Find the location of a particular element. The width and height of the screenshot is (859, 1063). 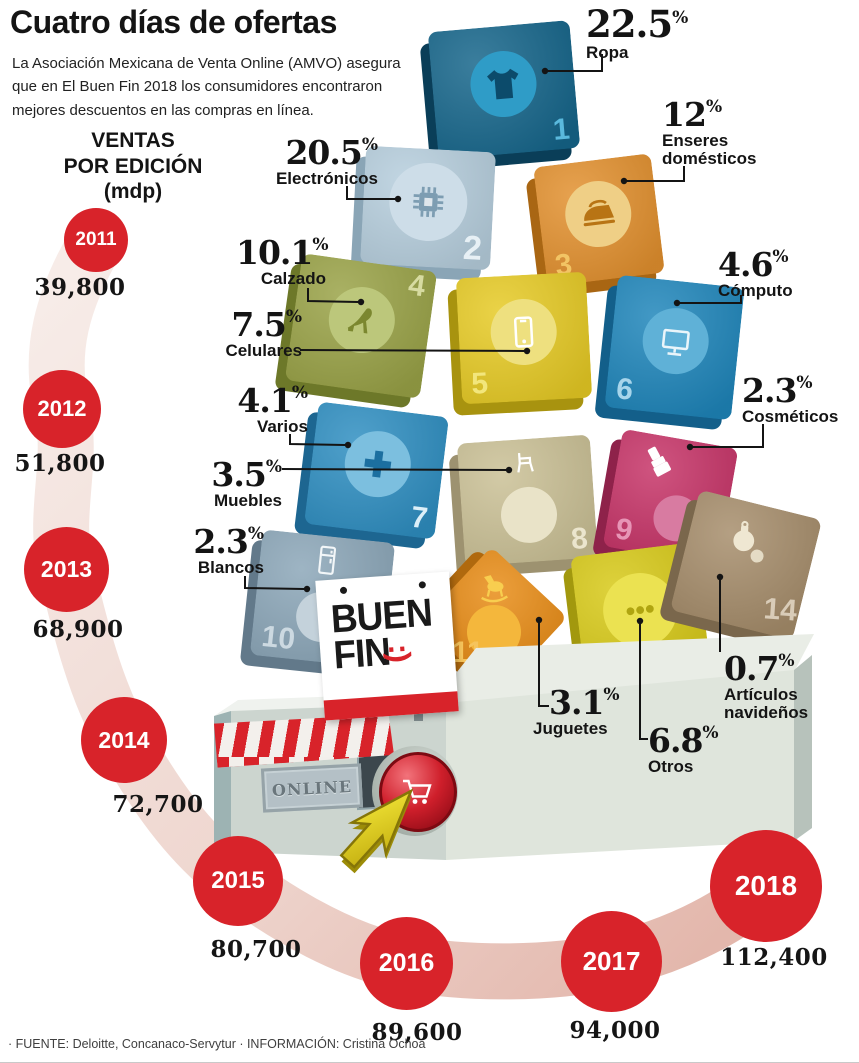

buen-fin-logo: BUEN FIN:) is located at coordinates (382, 634).